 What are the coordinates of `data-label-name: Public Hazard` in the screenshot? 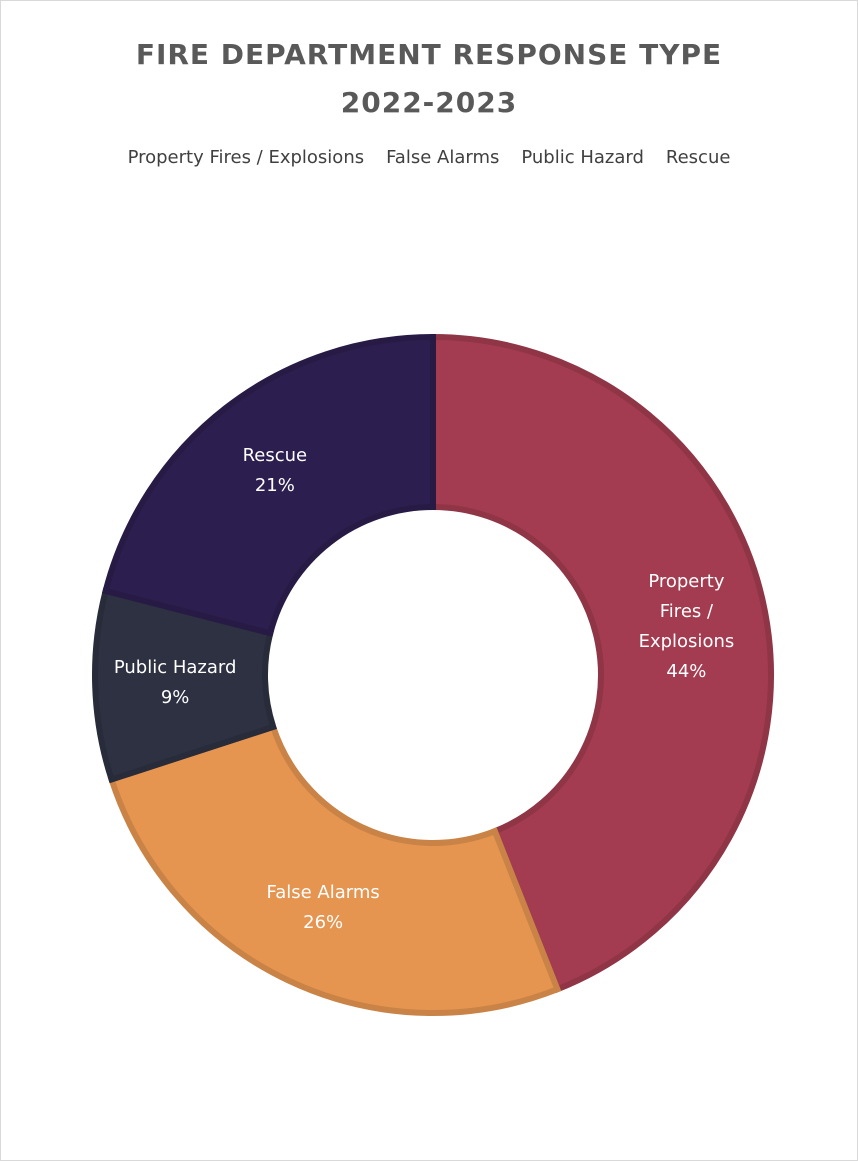 It's located at (175, 668).